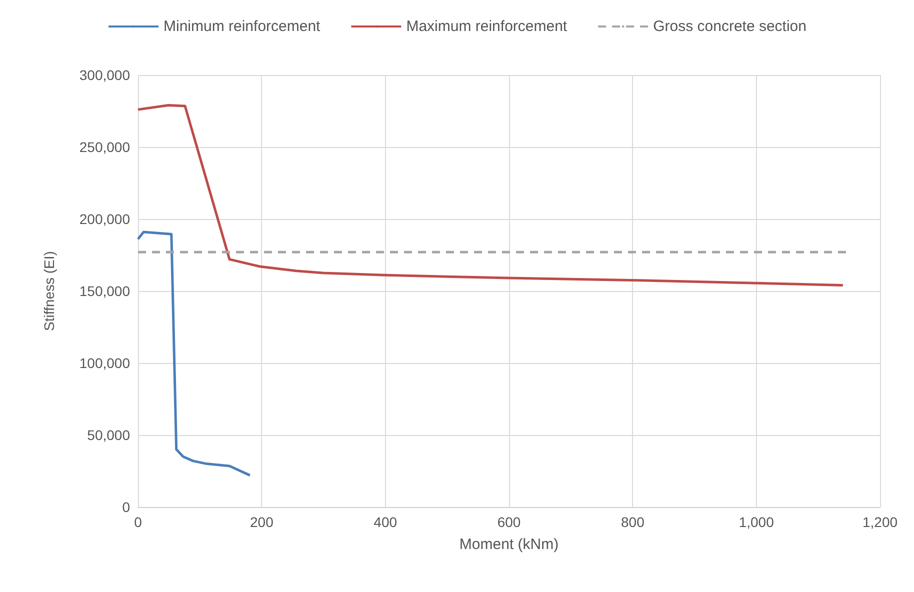  I want to click on x-tick-label: 0, so click(138, 522).